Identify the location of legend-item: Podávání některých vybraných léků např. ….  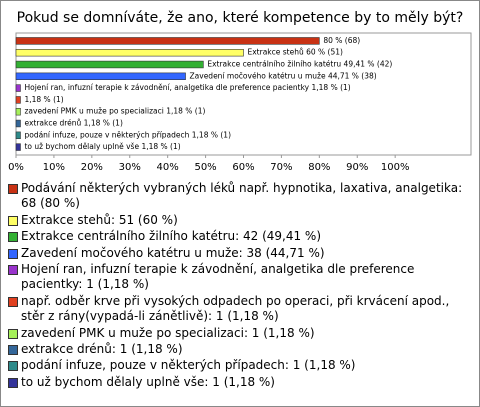
(240, 196).